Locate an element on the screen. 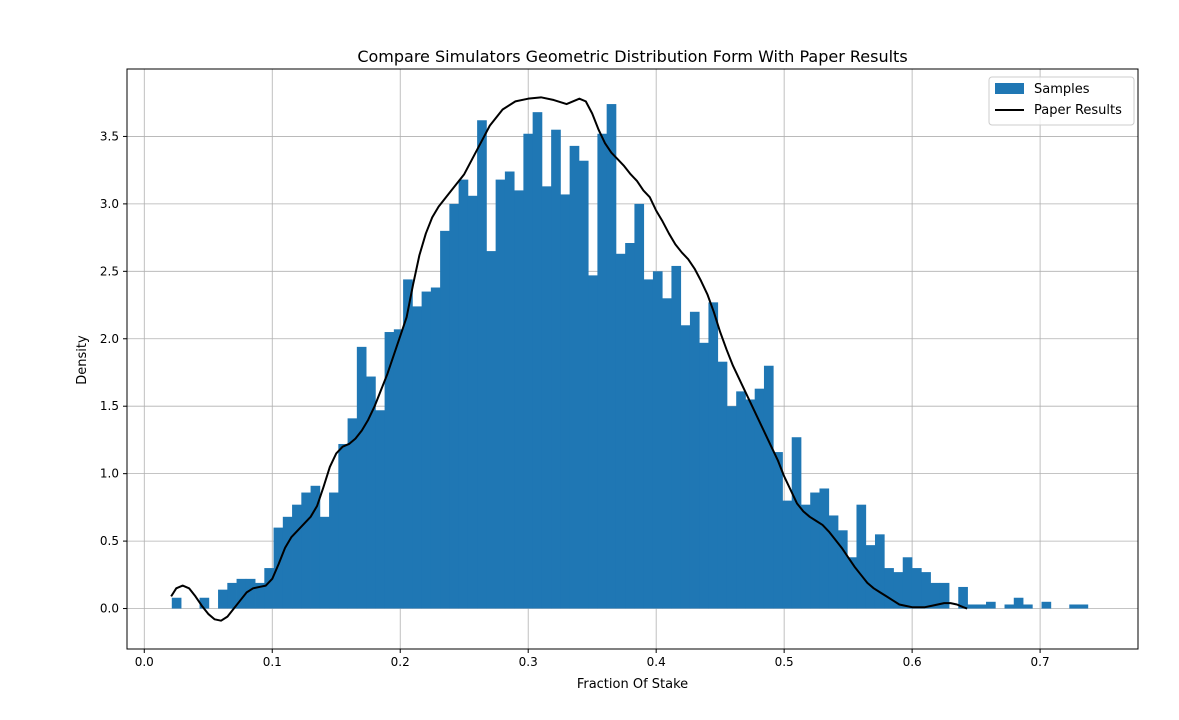 The height and width of the screenshot is (720, 1179). x-tick-label: 0.2 is located at coordinates (400, 662).